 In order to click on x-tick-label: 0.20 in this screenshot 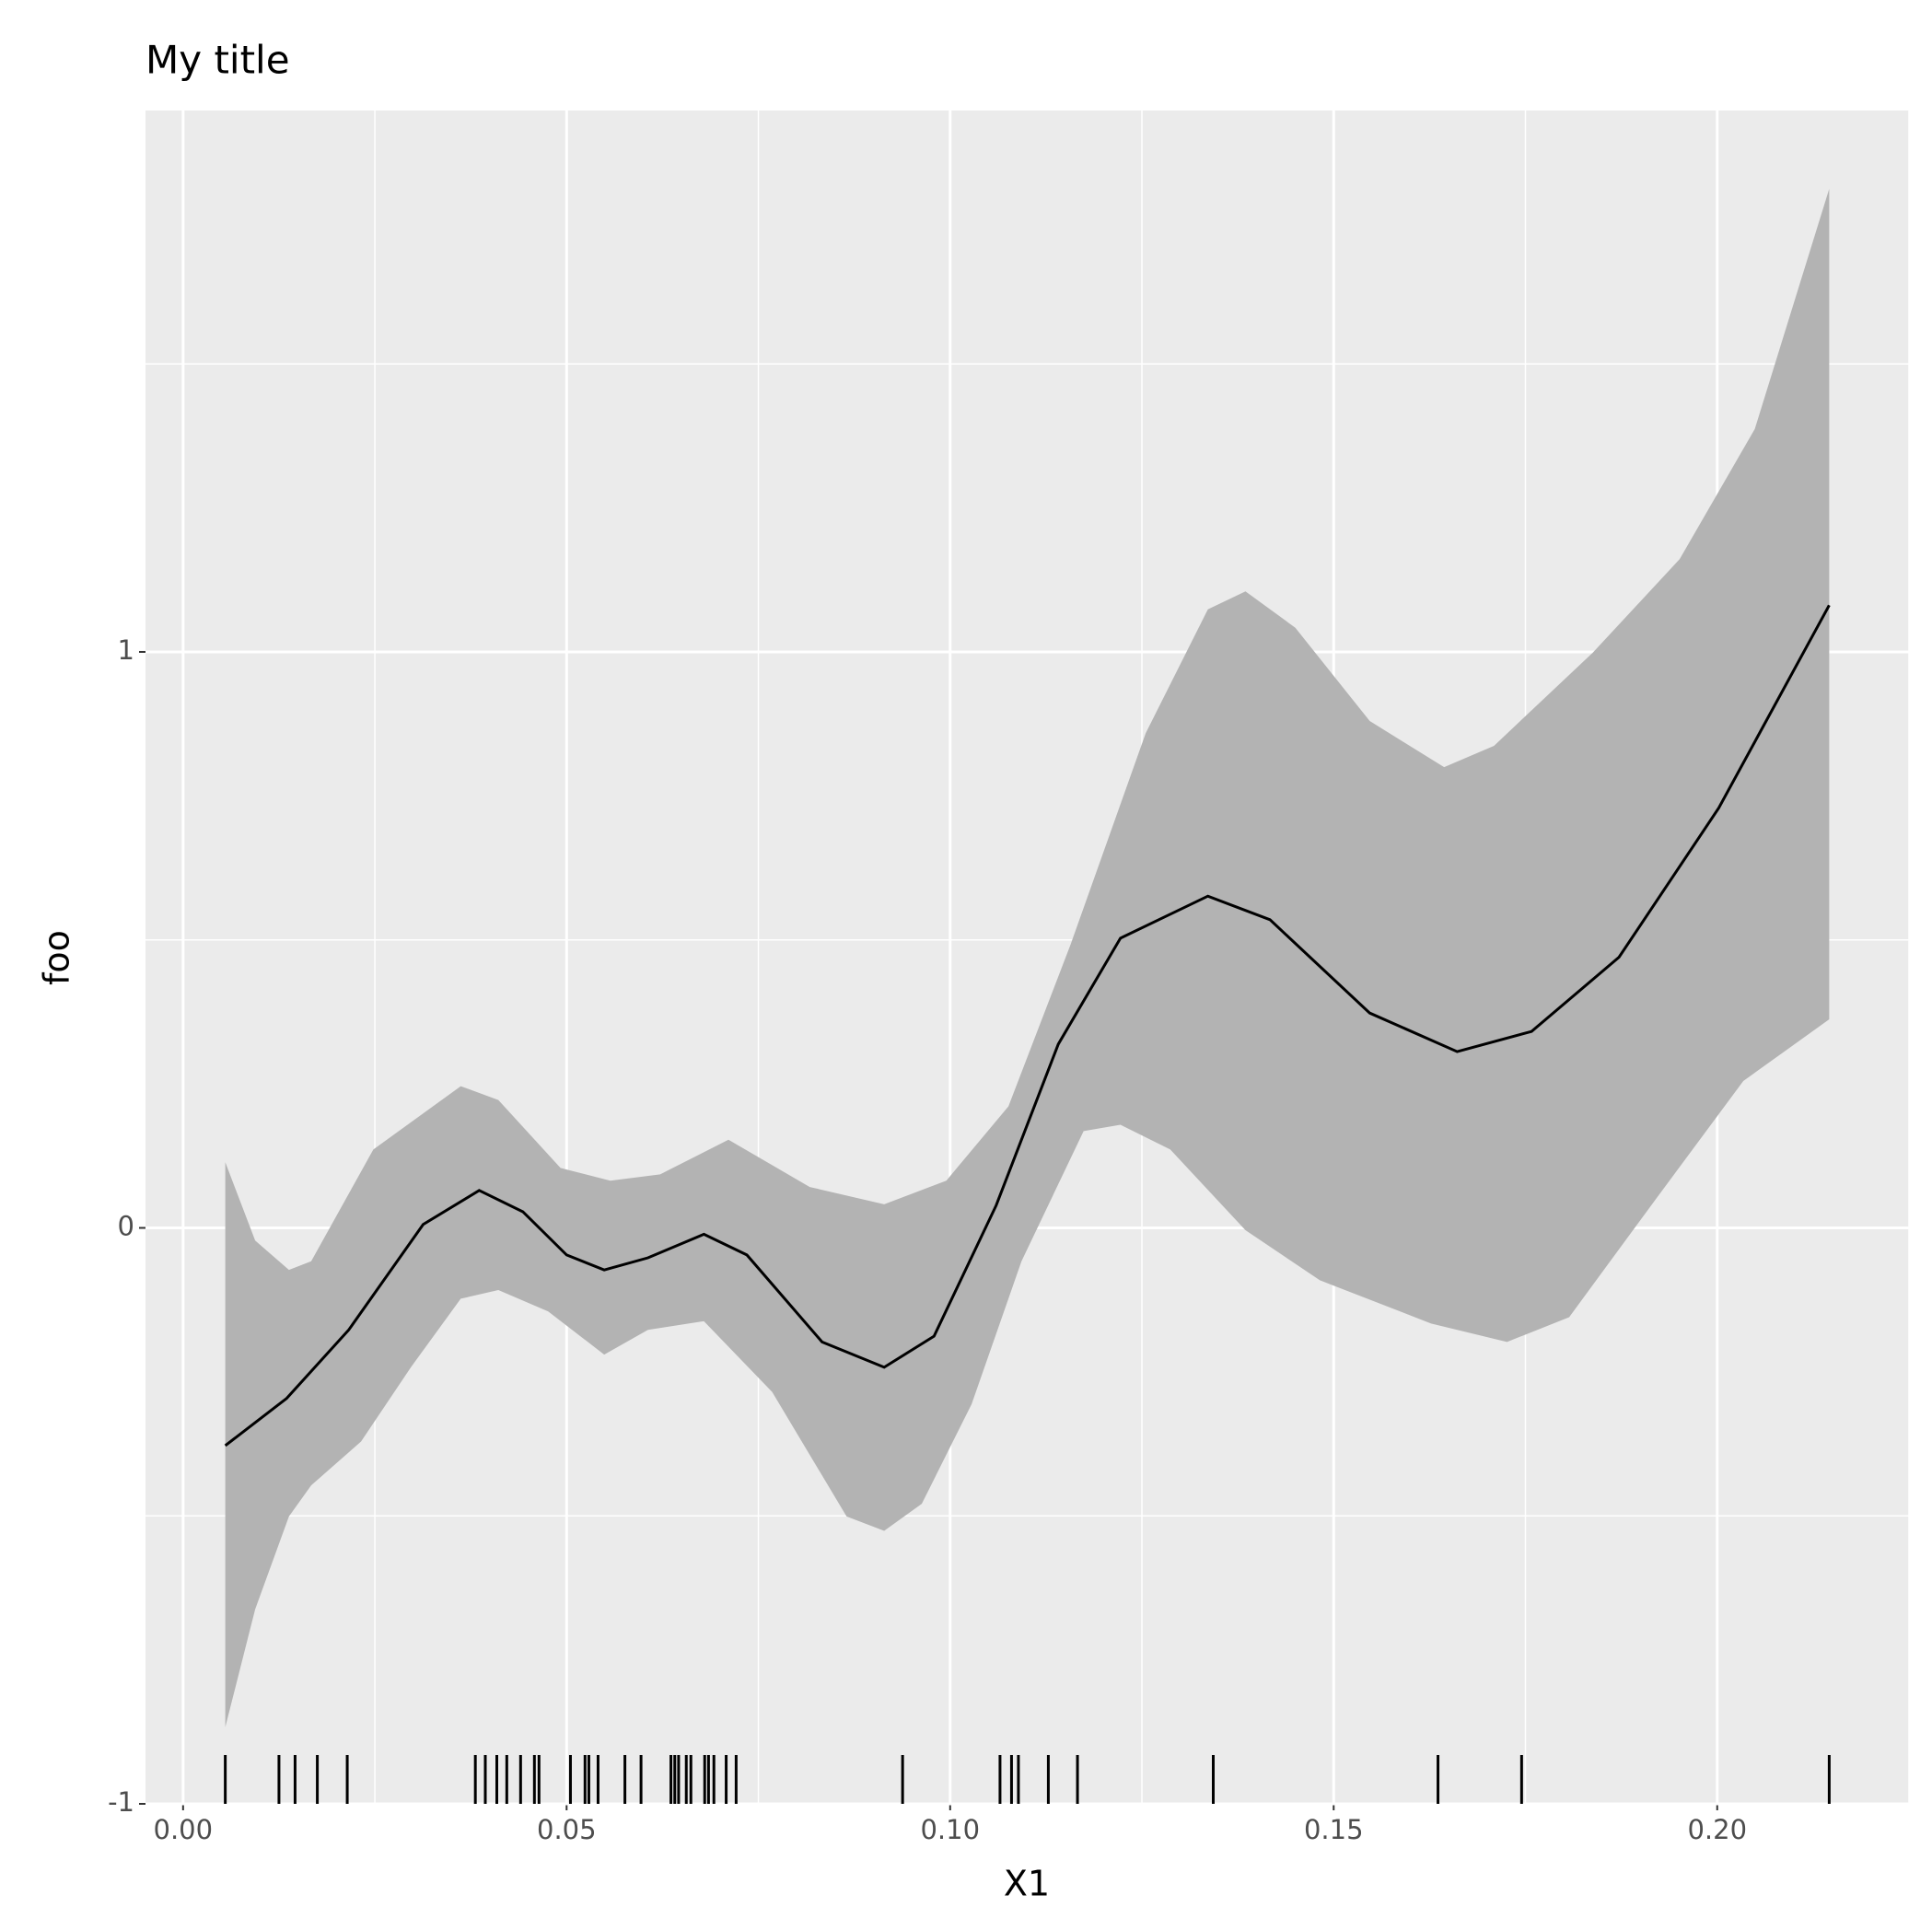, I will do `click(1717, 1829)`.